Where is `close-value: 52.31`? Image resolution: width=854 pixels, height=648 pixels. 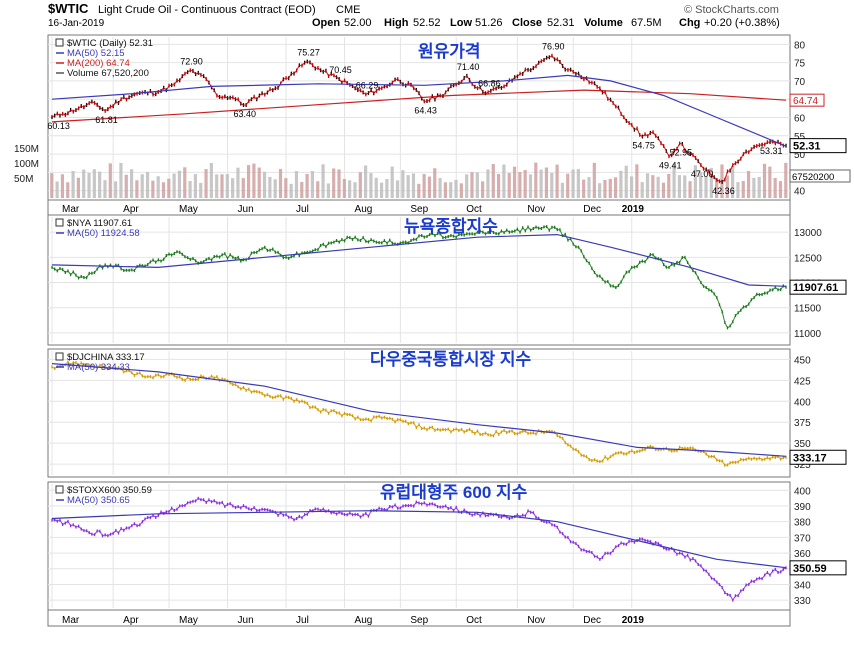
close-value: 52.31 is located at coordinates (561, 23).